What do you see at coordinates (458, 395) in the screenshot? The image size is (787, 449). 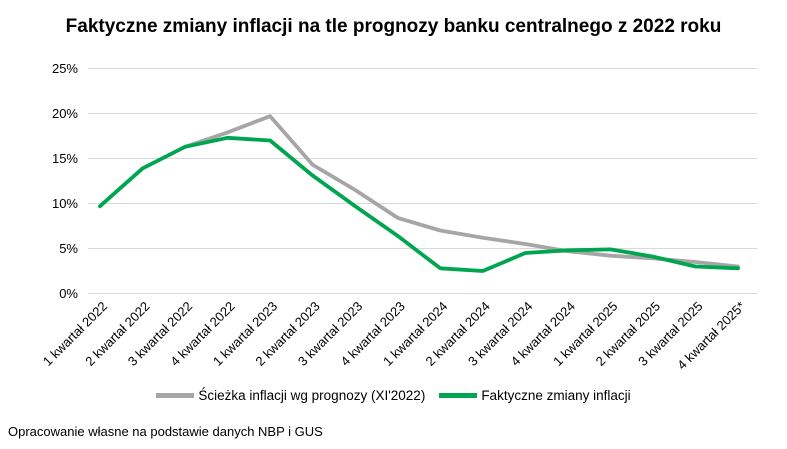 I see `actual-line-swatch` at bounding box center [458, 395].